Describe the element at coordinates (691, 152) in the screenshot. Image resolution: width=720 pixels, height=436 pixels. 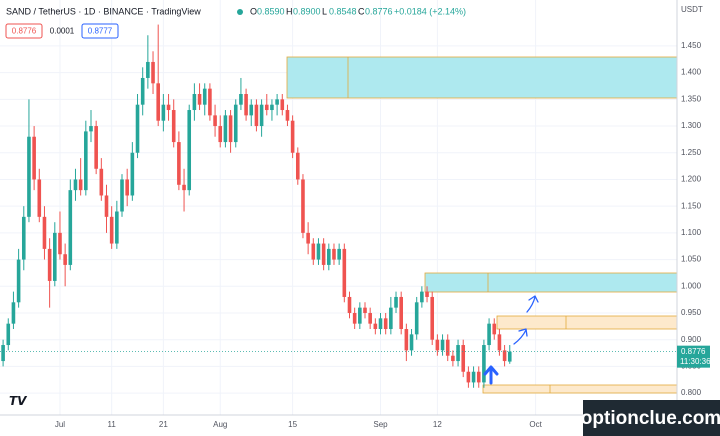
I see `y-tick-label: 1.250` at that location.